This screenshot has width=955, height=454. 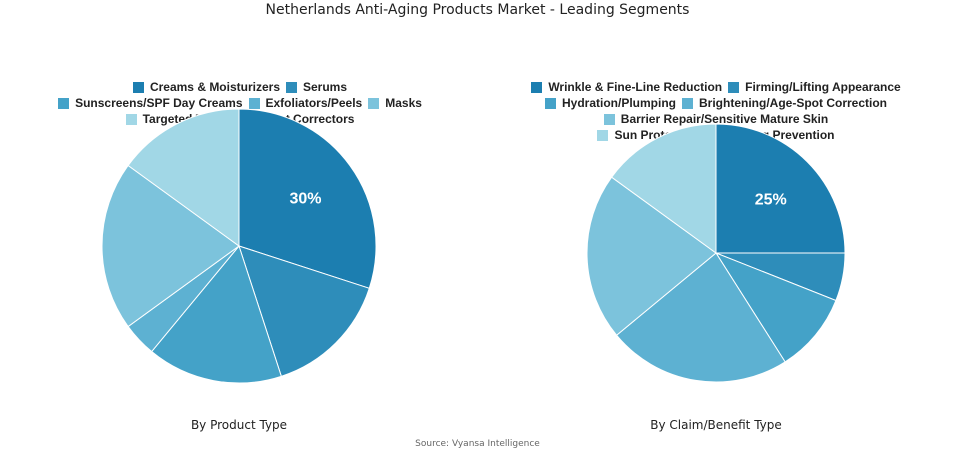 What do you see at coordinates (771, 199) in the screenshot?
I see `data-label: 25%` at bounding box center [771, 199].